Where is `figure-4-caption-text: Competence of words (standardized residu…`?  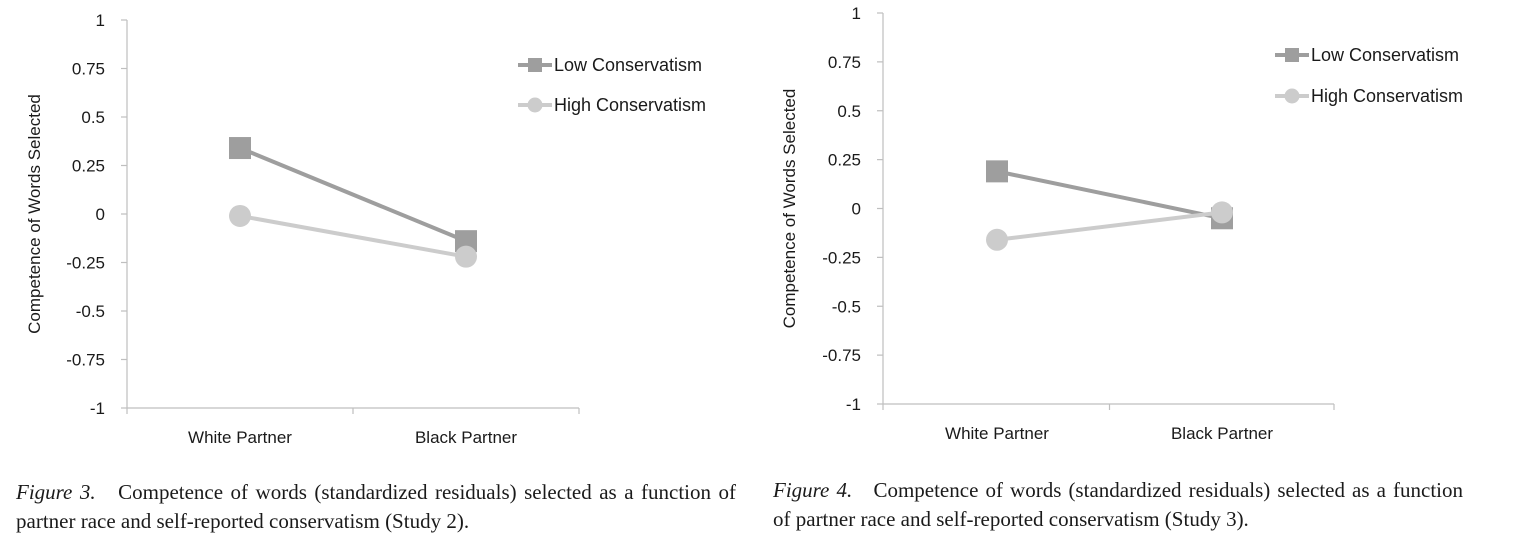 figure-4-caption-text: Competence of words (standardized residu… is located at coordinates (1118, 504).